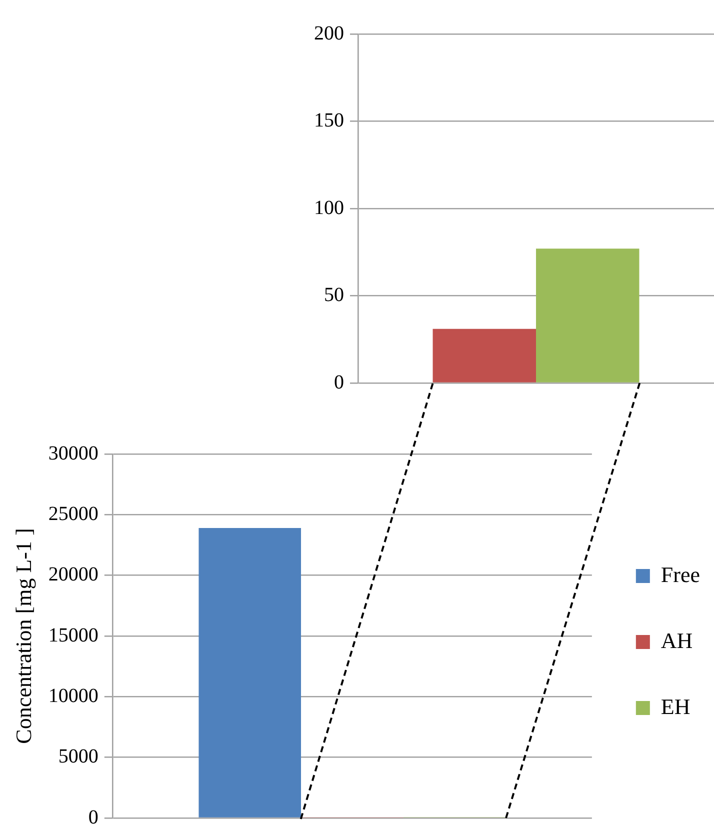  What do you see at coordinates (676, 640) in the screenshot?
I see `legend-label: AH` at bounding box center [676, 640].